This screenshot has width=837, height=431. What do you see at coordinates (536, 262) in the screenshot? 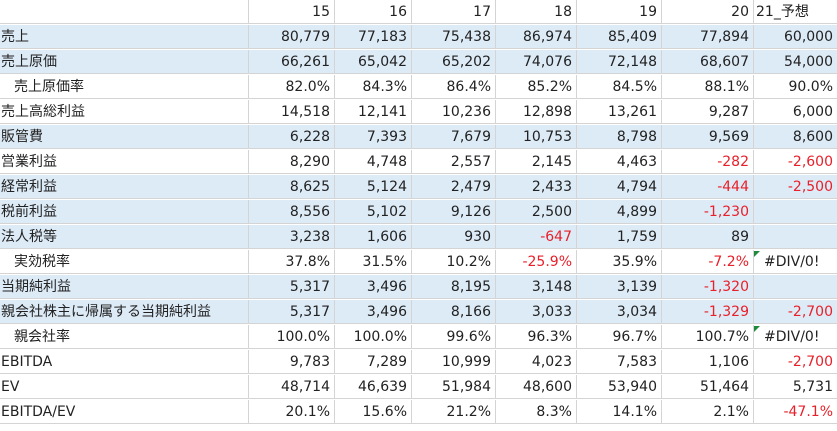
I see `value-cell-18: -25.9%` at bounding box center [536, 262].